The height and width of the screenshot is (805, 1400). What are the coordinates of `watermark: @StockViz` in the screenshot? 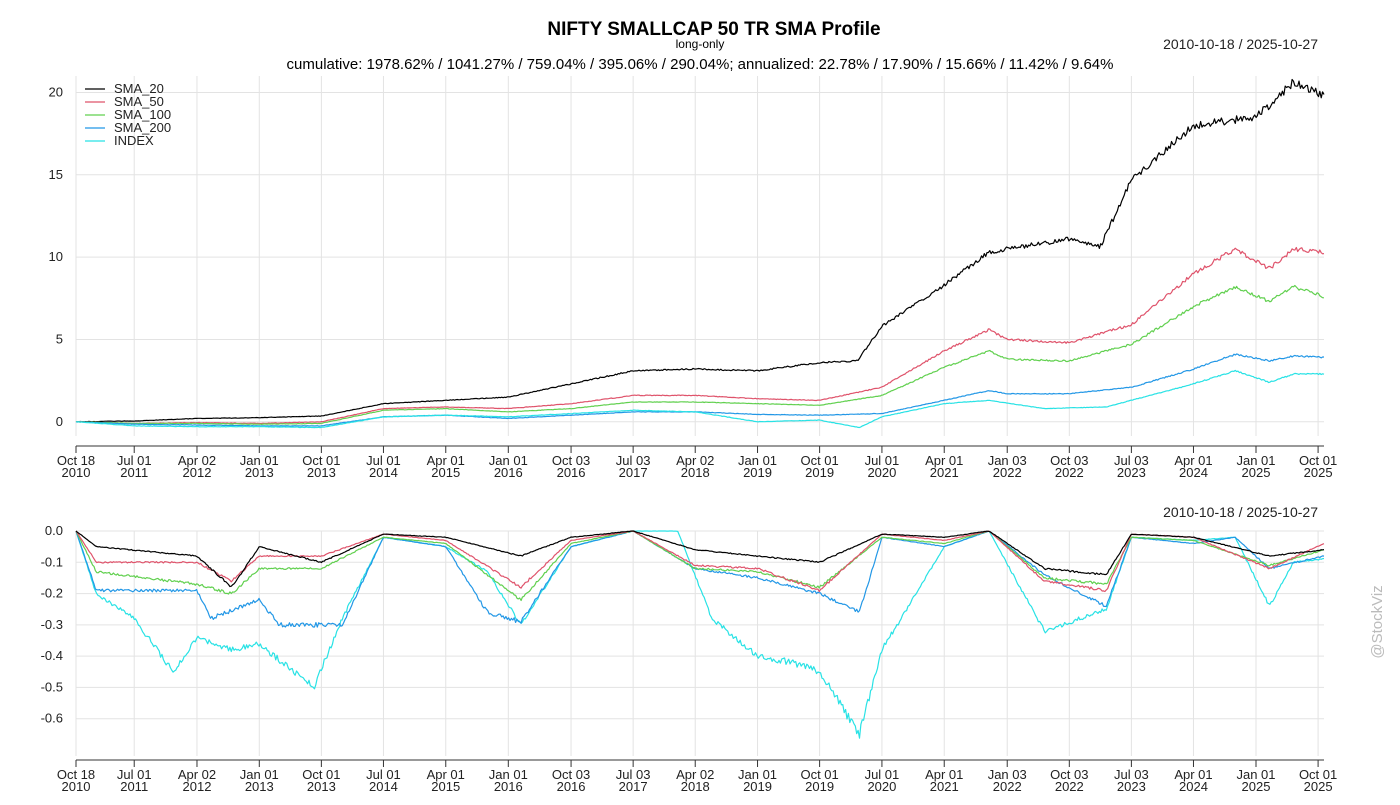 It's located at (1377, 621).